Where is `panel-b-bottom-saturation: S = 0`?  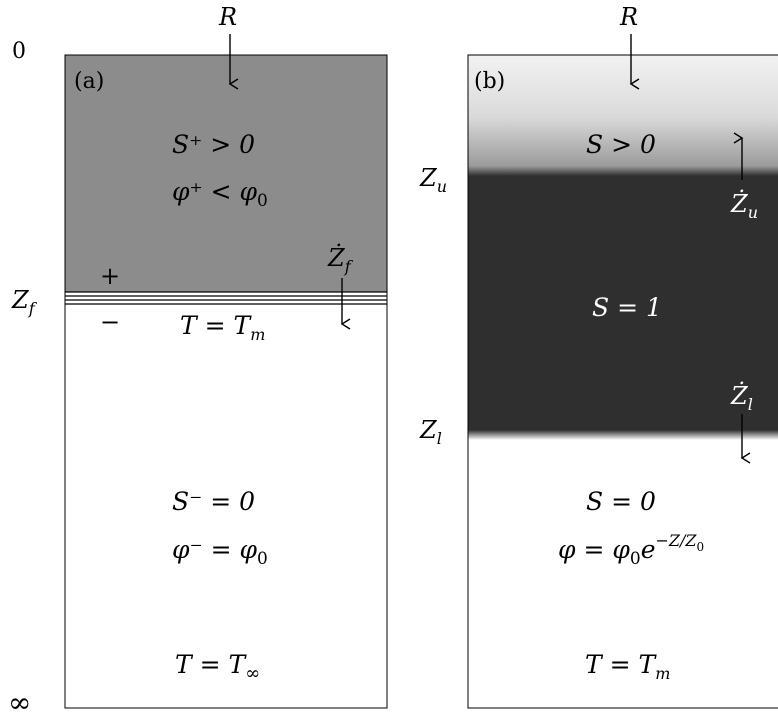 panel-b-bottom-saturation: S = 0 is located at coordinates (621, 501).